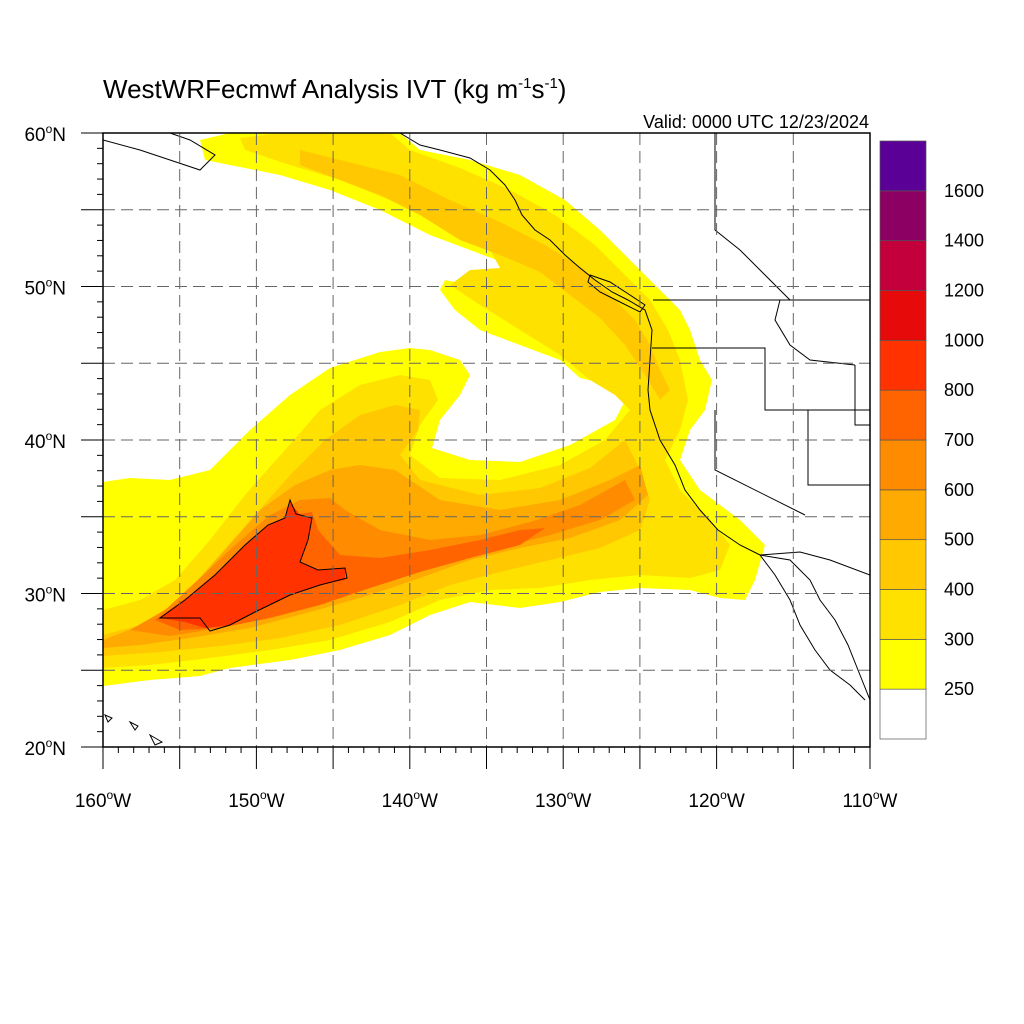 The width and height of the screenshot is (1024, 1024). Describe the element at coordinates (563, 800) in the screenshot. I see `lon-label: 130oW` at that location.